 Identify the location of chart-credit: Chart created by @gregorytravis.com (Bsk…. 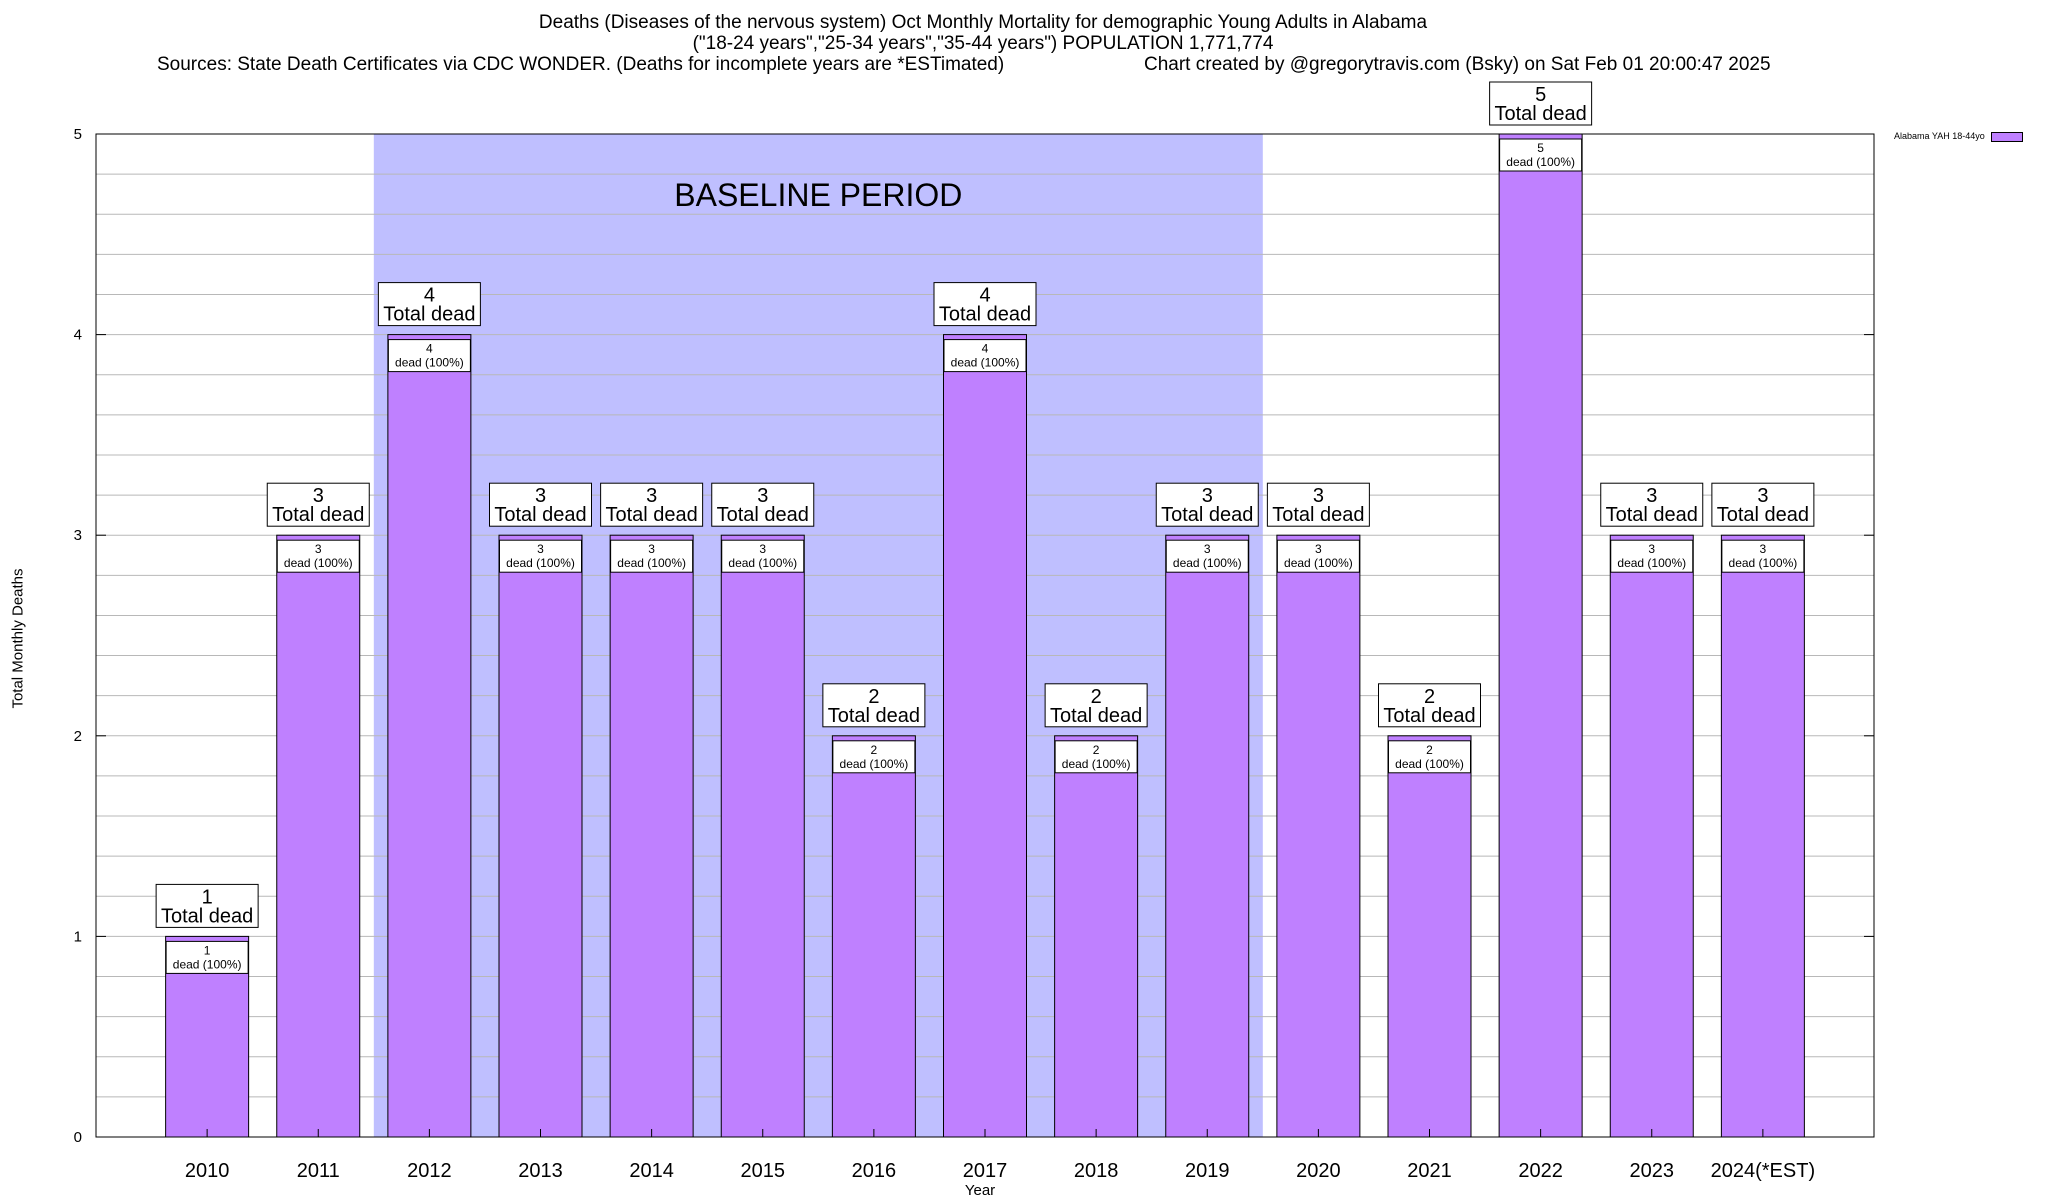
(1457, 64).